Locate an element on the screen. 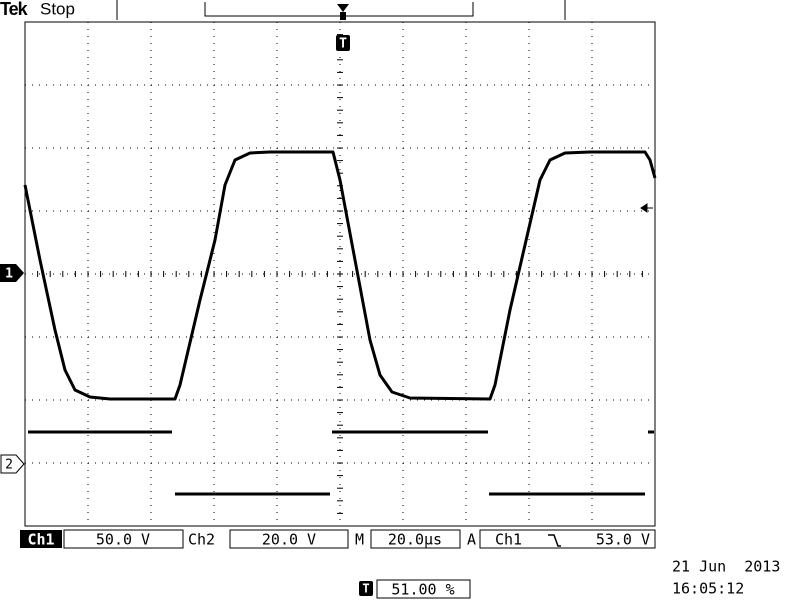 This screenshot has height=600, width=800. time-label: M is located at coordinates (359, 540).